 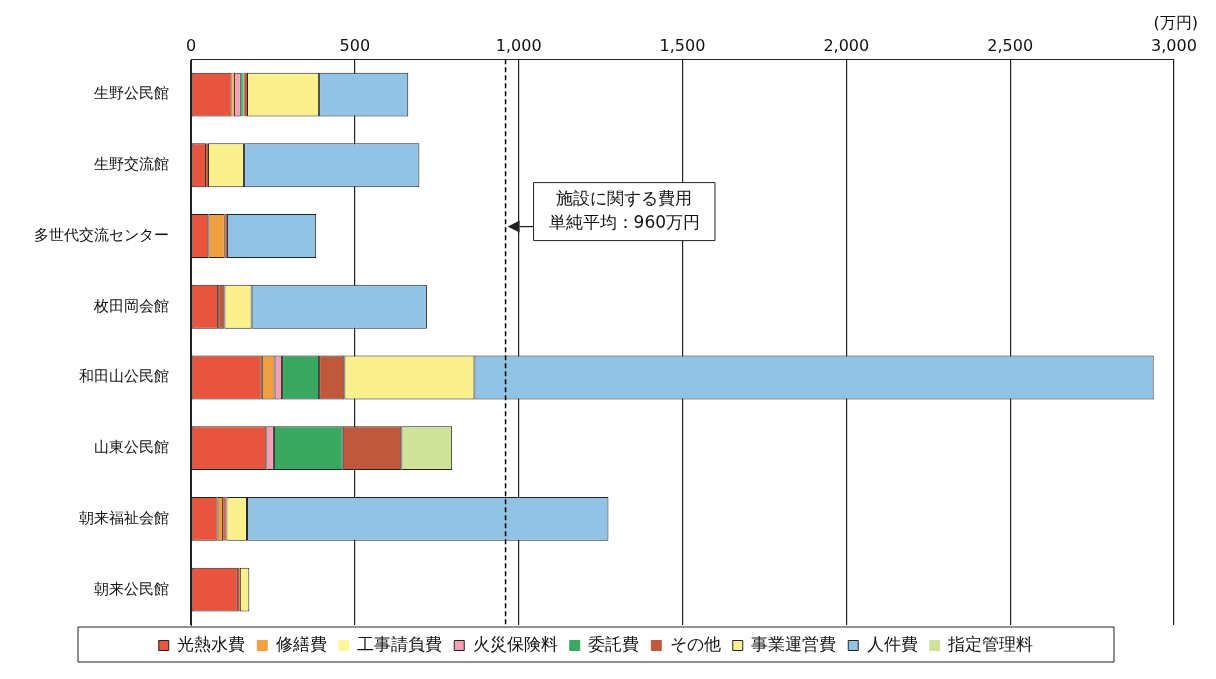 I want to click on y-tick-label: 朝来福祉会館, so click(x=124, y=517).